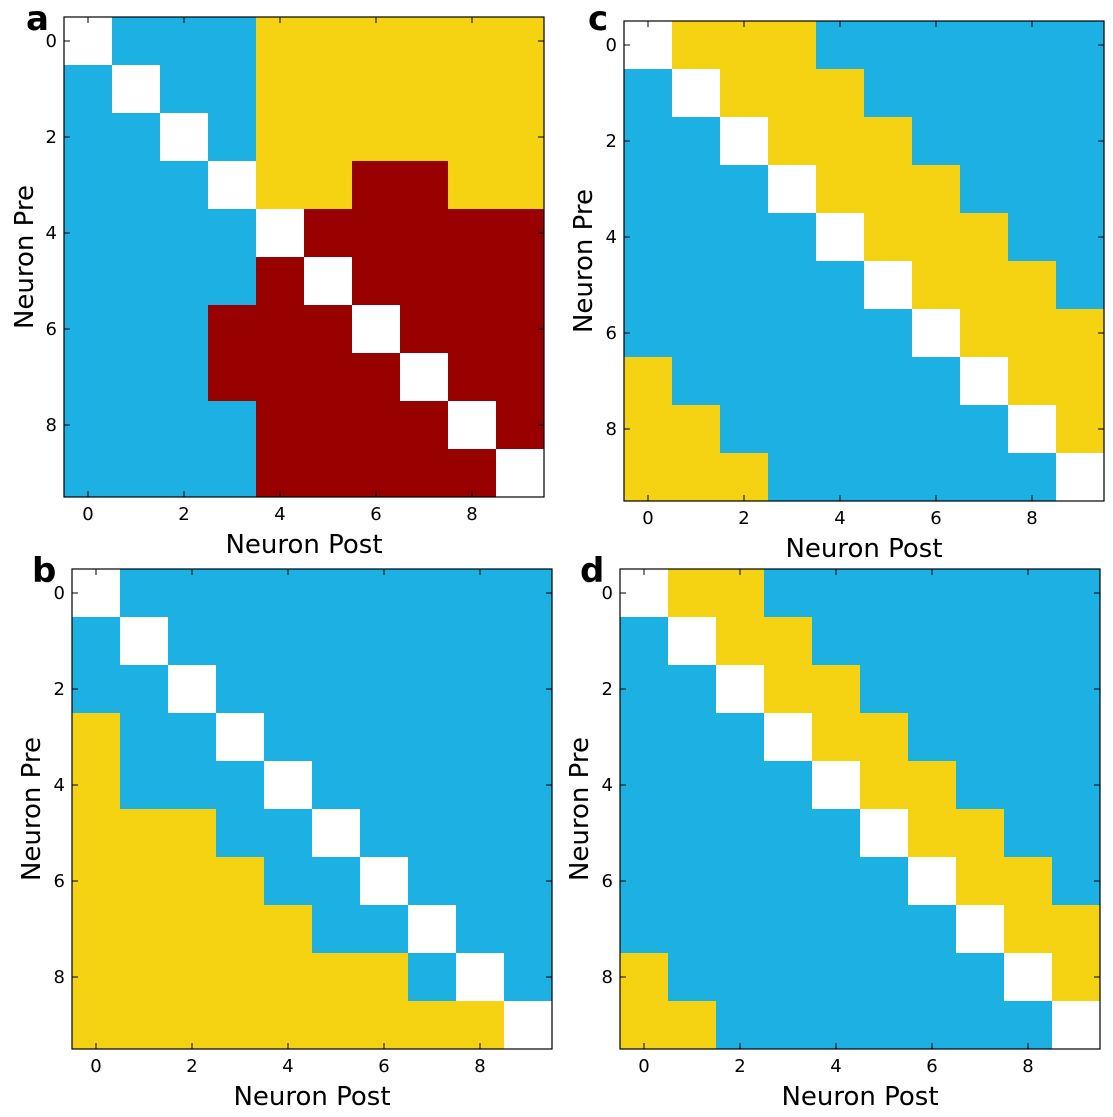 The width and height of the screenshot is (1113, 1117). What do you see at coordinates (303, 545) in the screenshot?
I see `x-axis-label: Neuron Post` at bounding box center [303, 545].